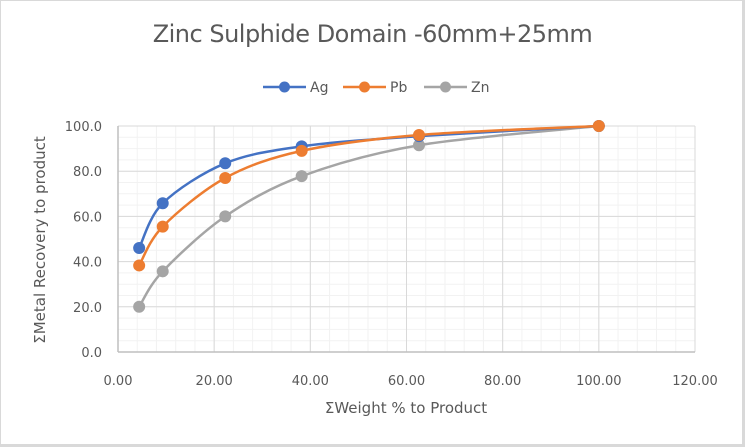 The width and height of the screenshot is (745, 447). I want to click on x-tick-label: 120.00, so click(695, 381).